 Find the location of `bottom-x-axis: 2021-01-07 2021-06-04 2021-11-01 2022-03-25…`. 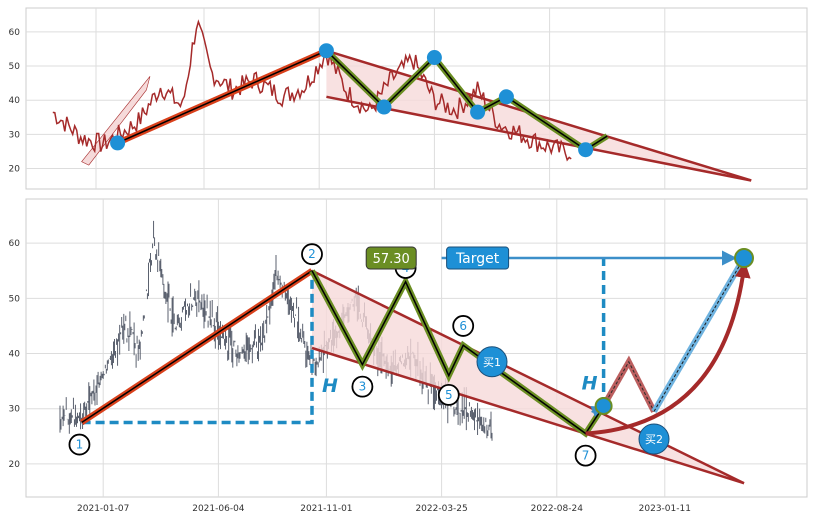

bottom-x-axis: 2021-01-07 2021-06-04 2021-11-01 2022-03-25… is located at coordinates (384, 509).